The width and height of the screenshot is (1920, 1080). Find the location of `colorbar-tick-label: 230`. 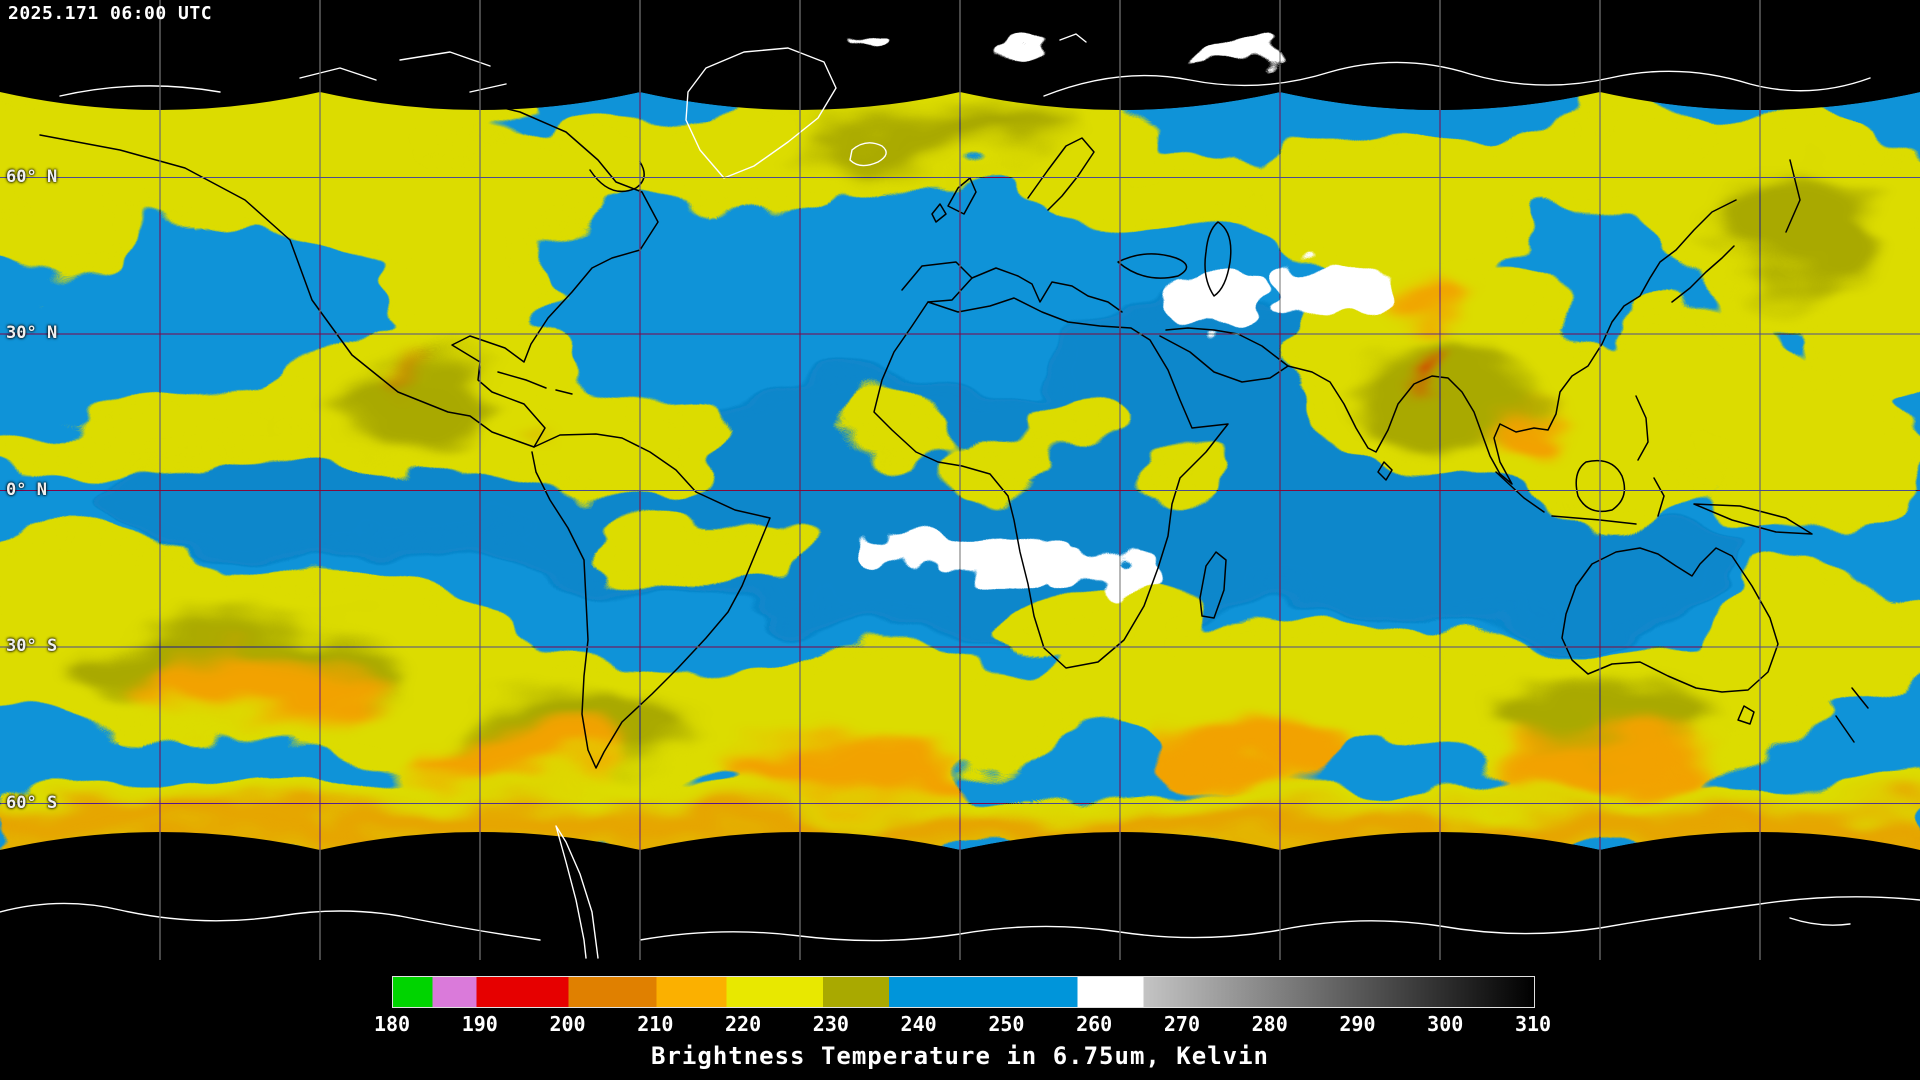

colorbar-tick-label: 230 is located at coordinates (830, 1024).